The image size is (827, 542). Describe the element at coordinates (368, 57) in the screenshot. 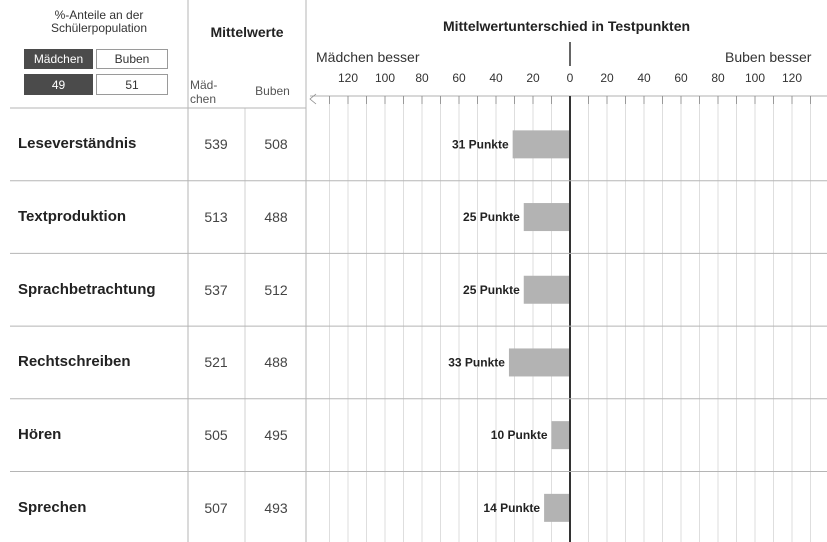

I see `girls-better-label: Mädchen besser` at that location.